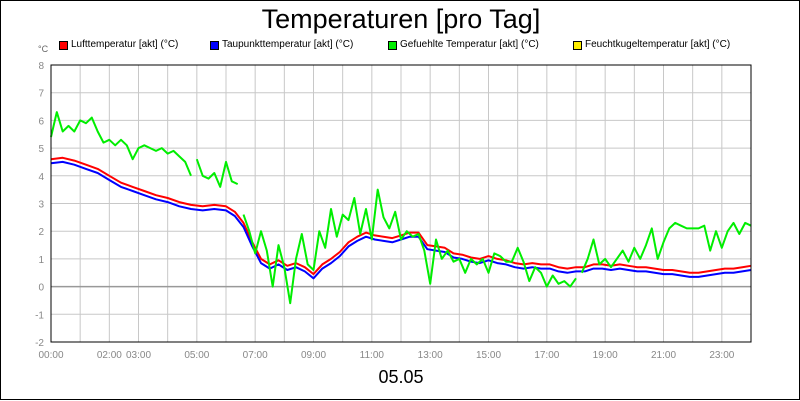 Image resolution: width=800 pixels, height=401 pixels. I want to click on y-tick-label: 1, so click(41, 260).